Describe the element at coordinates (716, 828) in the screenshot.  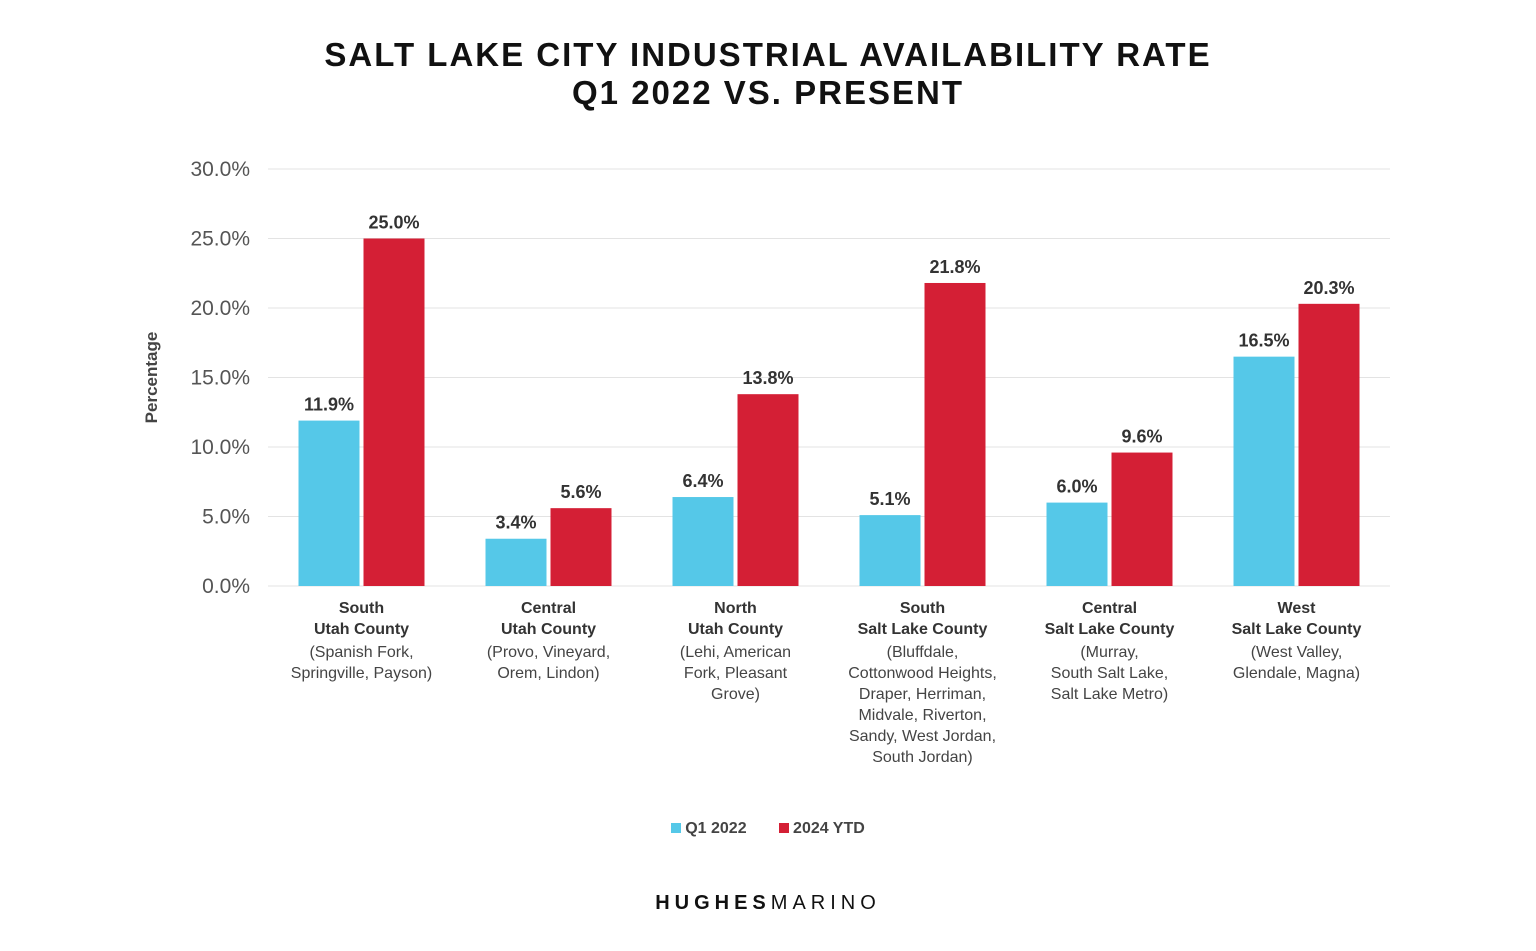
I see `legend-label-q1-2022: Q1 2022` at that location.